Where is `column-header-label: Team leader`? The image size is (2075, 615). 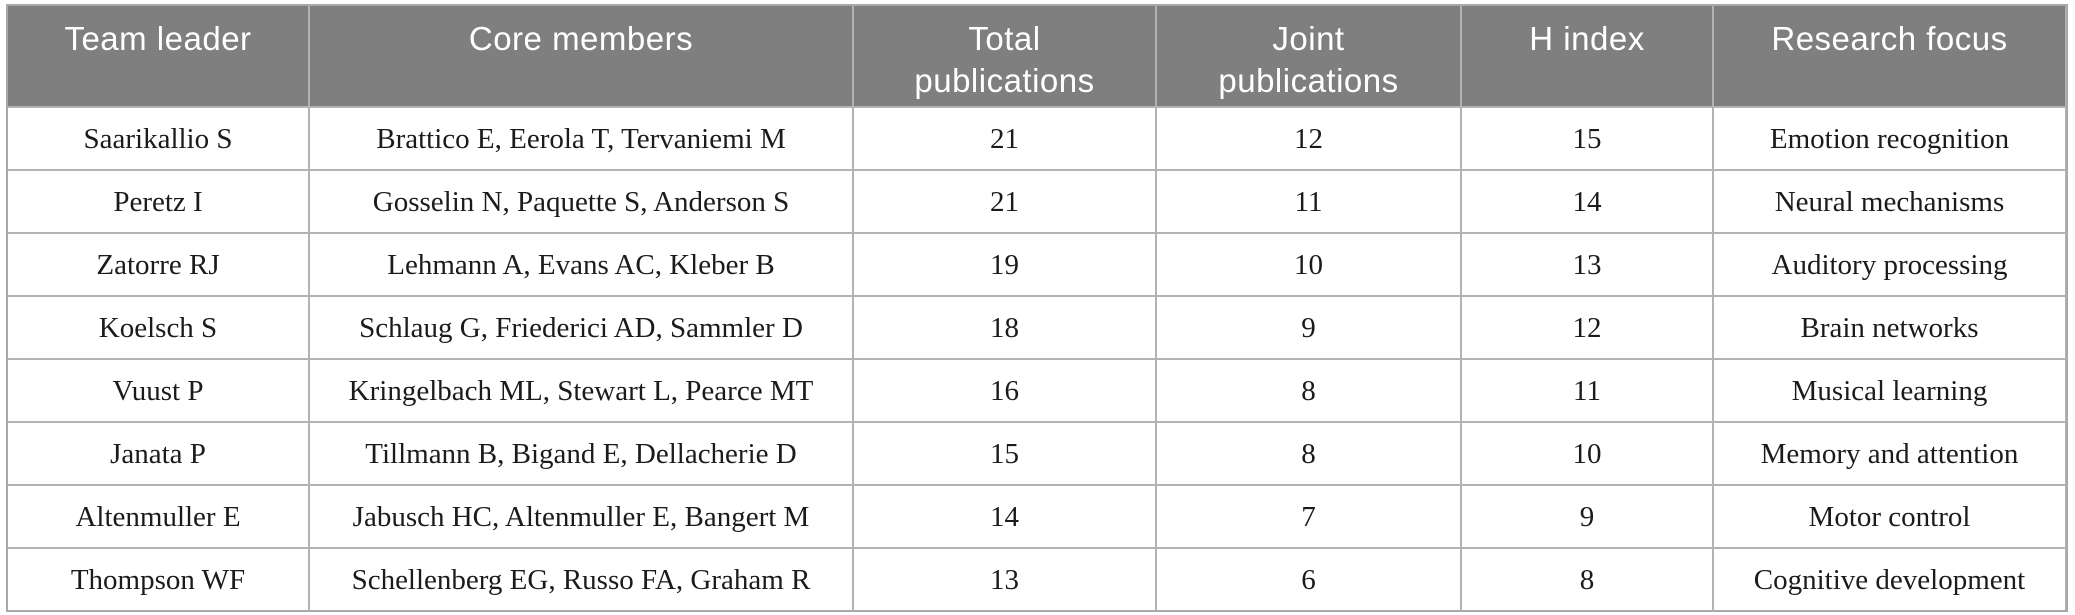 column-header-label: Team leader is located at coordinates (158, 38).